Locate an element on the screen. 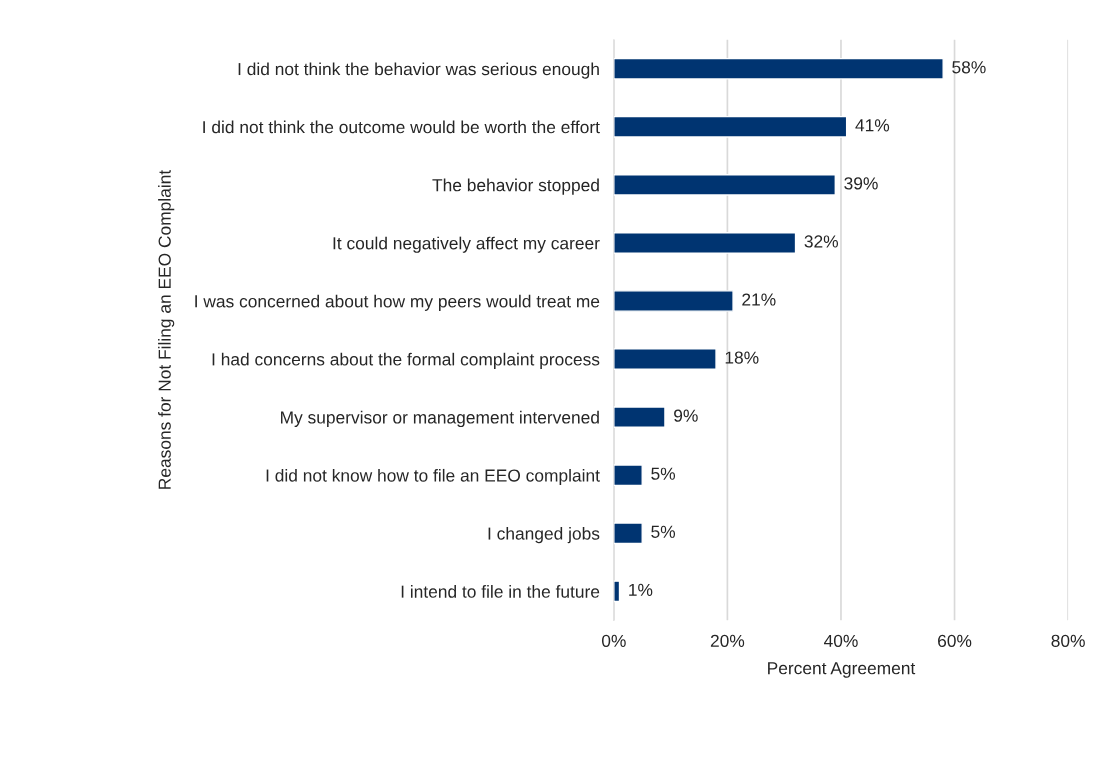 Image resolution: width=1108 pixels, height=764 pixels. y-axis-title: Reasons for Not Filing an EEO Complaint is located at coordinates (166, 329).